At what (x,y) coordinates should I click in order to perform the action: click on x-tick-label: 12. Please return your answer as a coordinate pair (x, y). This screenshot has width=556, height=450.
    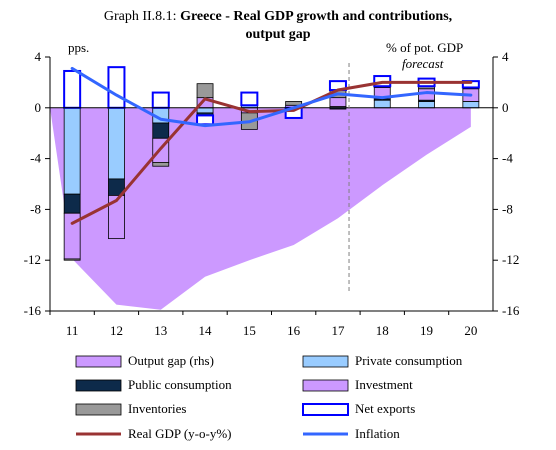
    Looking at the image, I should click on (116, 330).